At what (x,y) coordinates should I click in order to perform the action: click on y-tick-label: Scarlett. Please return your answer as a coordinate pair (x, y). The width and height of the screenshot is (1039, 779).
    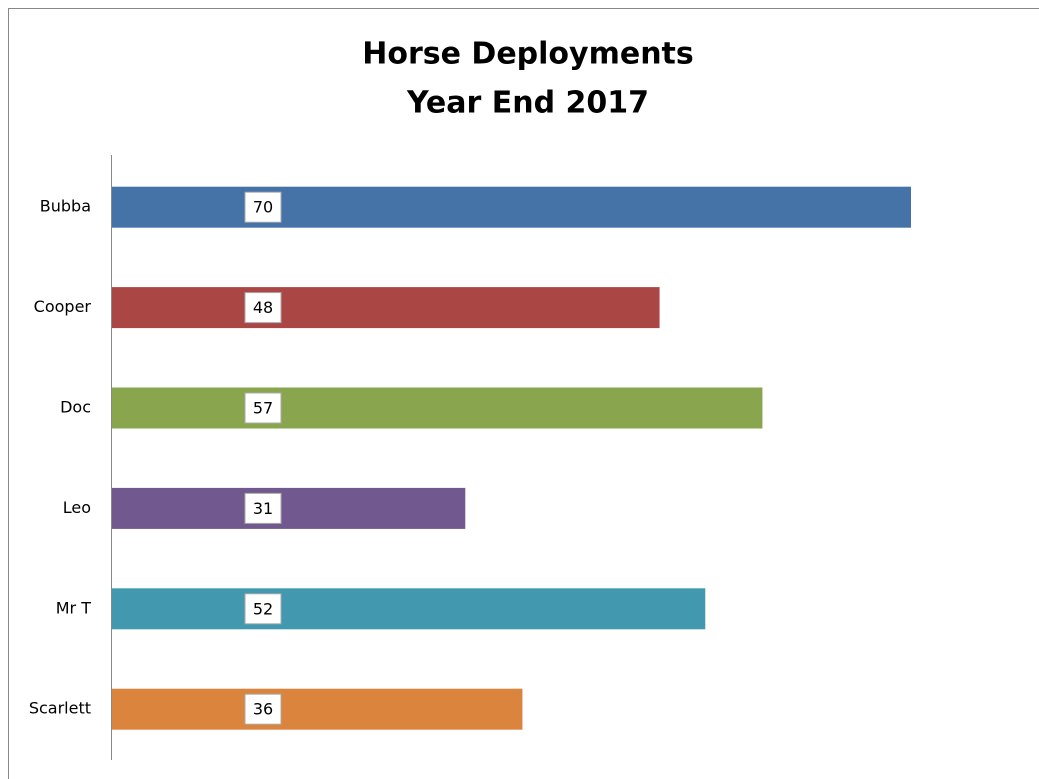
    Looking at the image, I should click on (60, 708).